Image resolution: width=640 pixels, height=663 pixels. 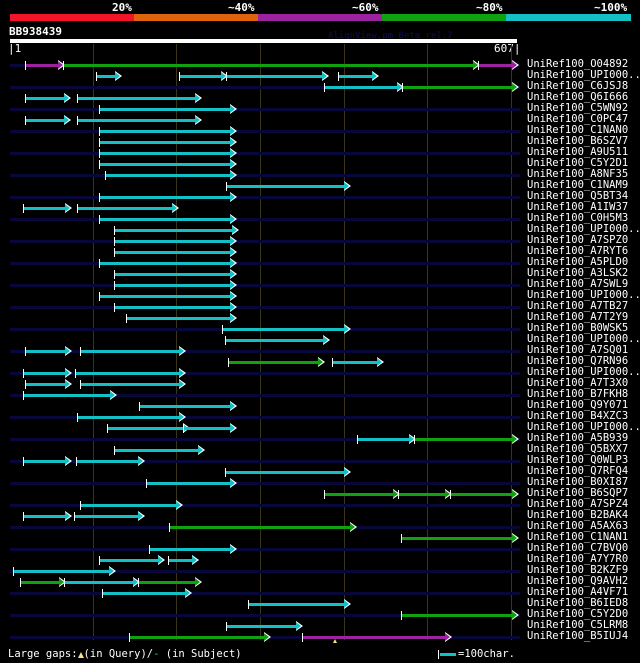 What do you see at coordinates (578, 603) in the screenshot?
I see `hit-label: UniRef100_B6IED8` at bounding box center [578, 603].